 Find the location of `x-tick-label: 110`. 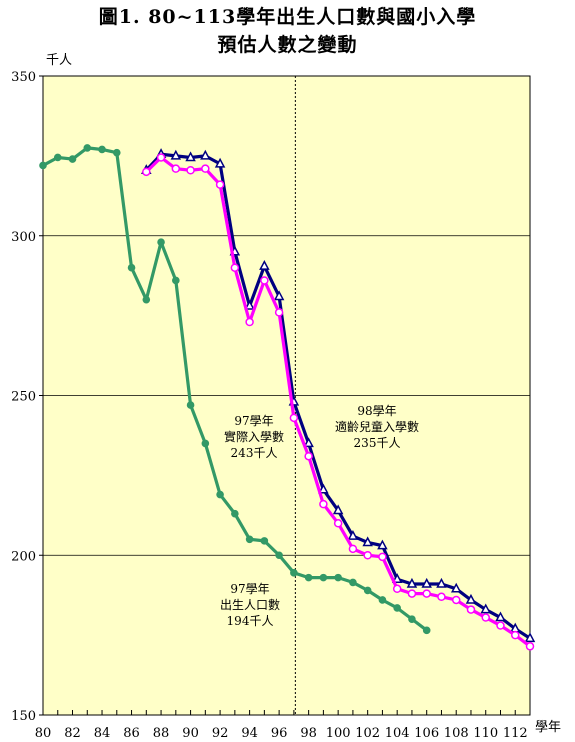

x-tick-label: 110 is located at coordinates (485, 733).